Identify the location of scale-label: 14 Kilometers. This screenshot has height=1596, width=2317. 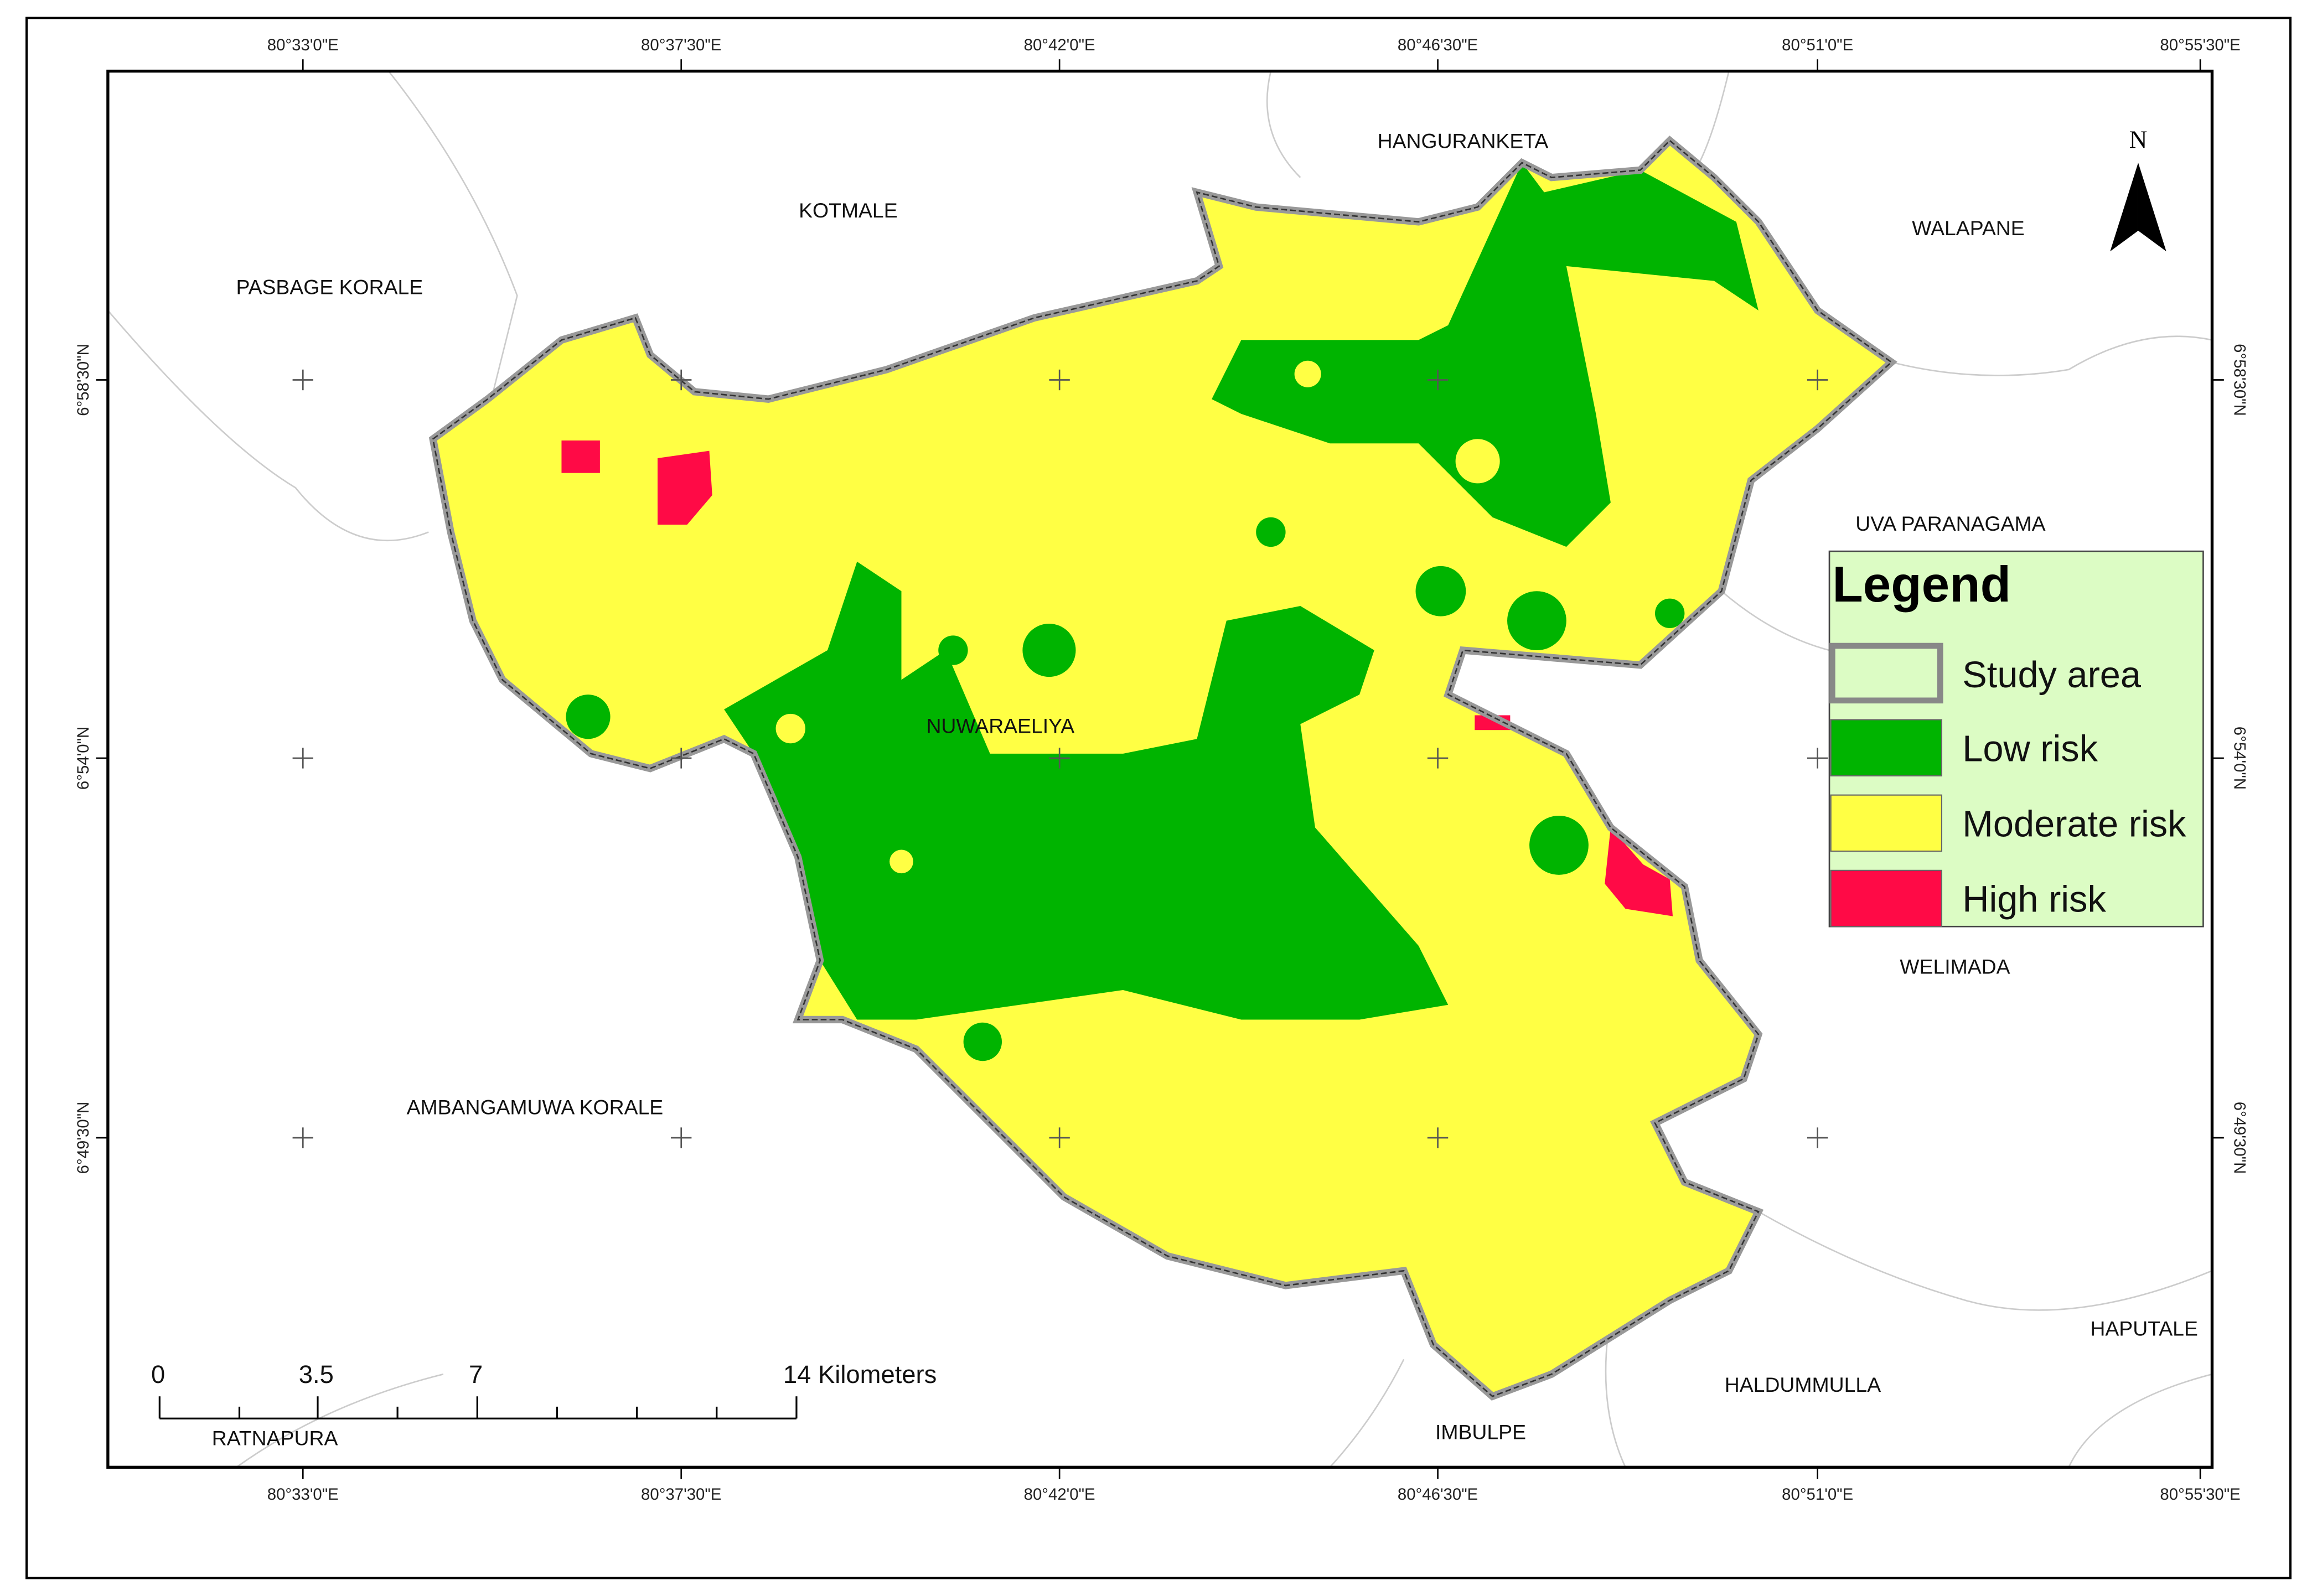
(860, 1374).